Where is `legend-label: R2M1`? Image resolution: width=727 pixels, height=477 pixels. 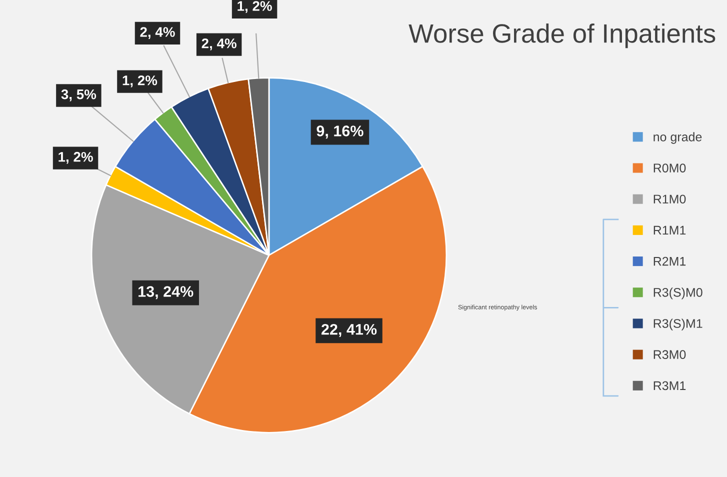
legend-label: R2M1 is located at coordinates (670, 261).